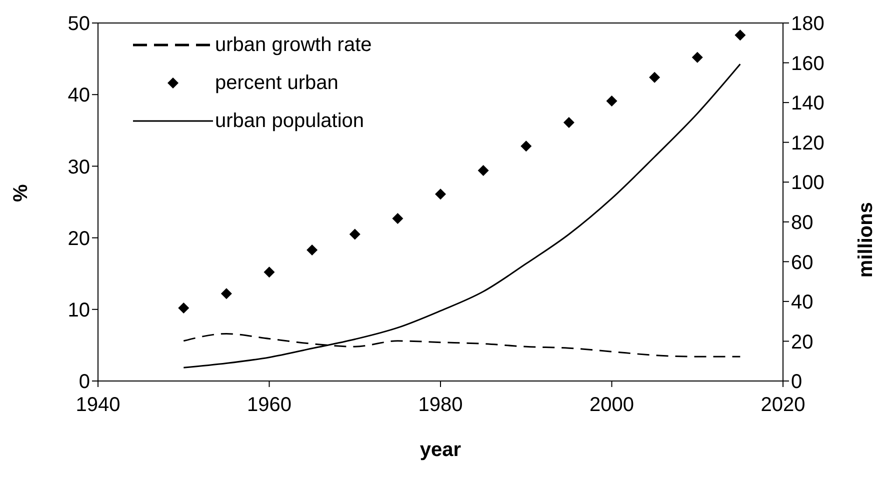 The height and width of the screenshot is (480, 885). I want to click on y-tick-label: 20, so click(79, 239).